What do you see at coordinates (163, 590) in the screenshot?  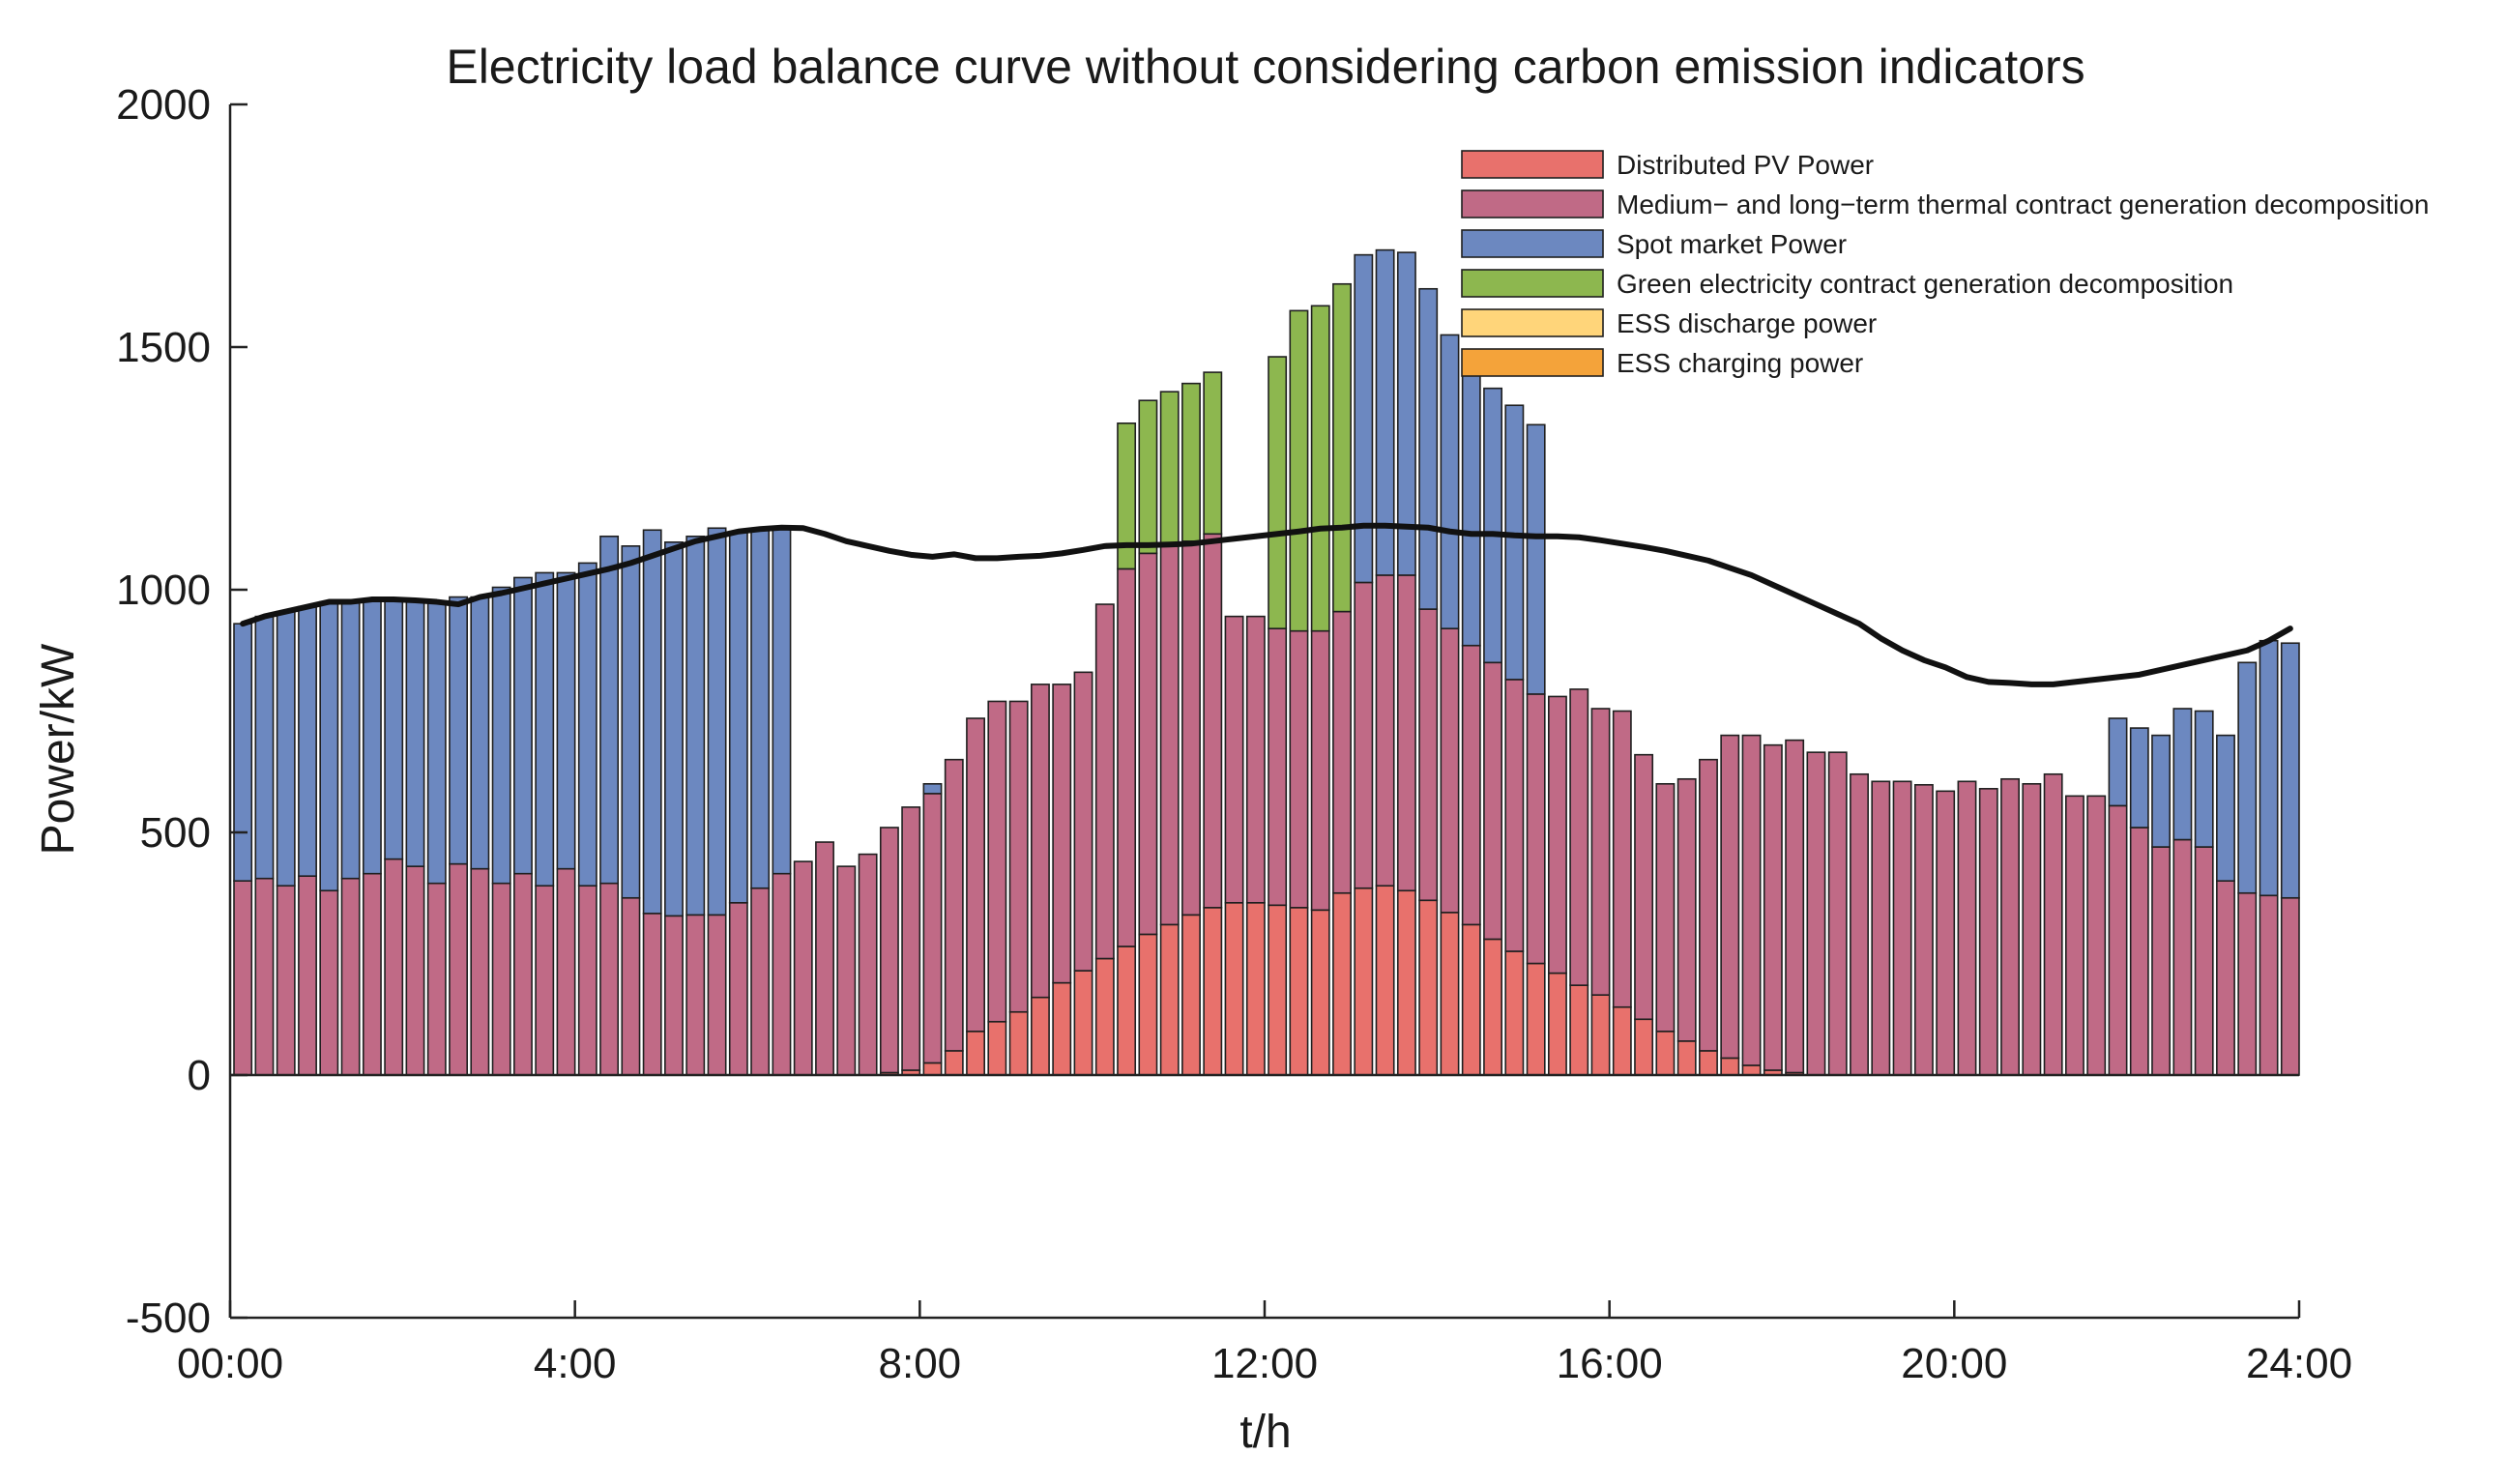 I see `y-tick-label: 1000` at bounding box center [163, 590].